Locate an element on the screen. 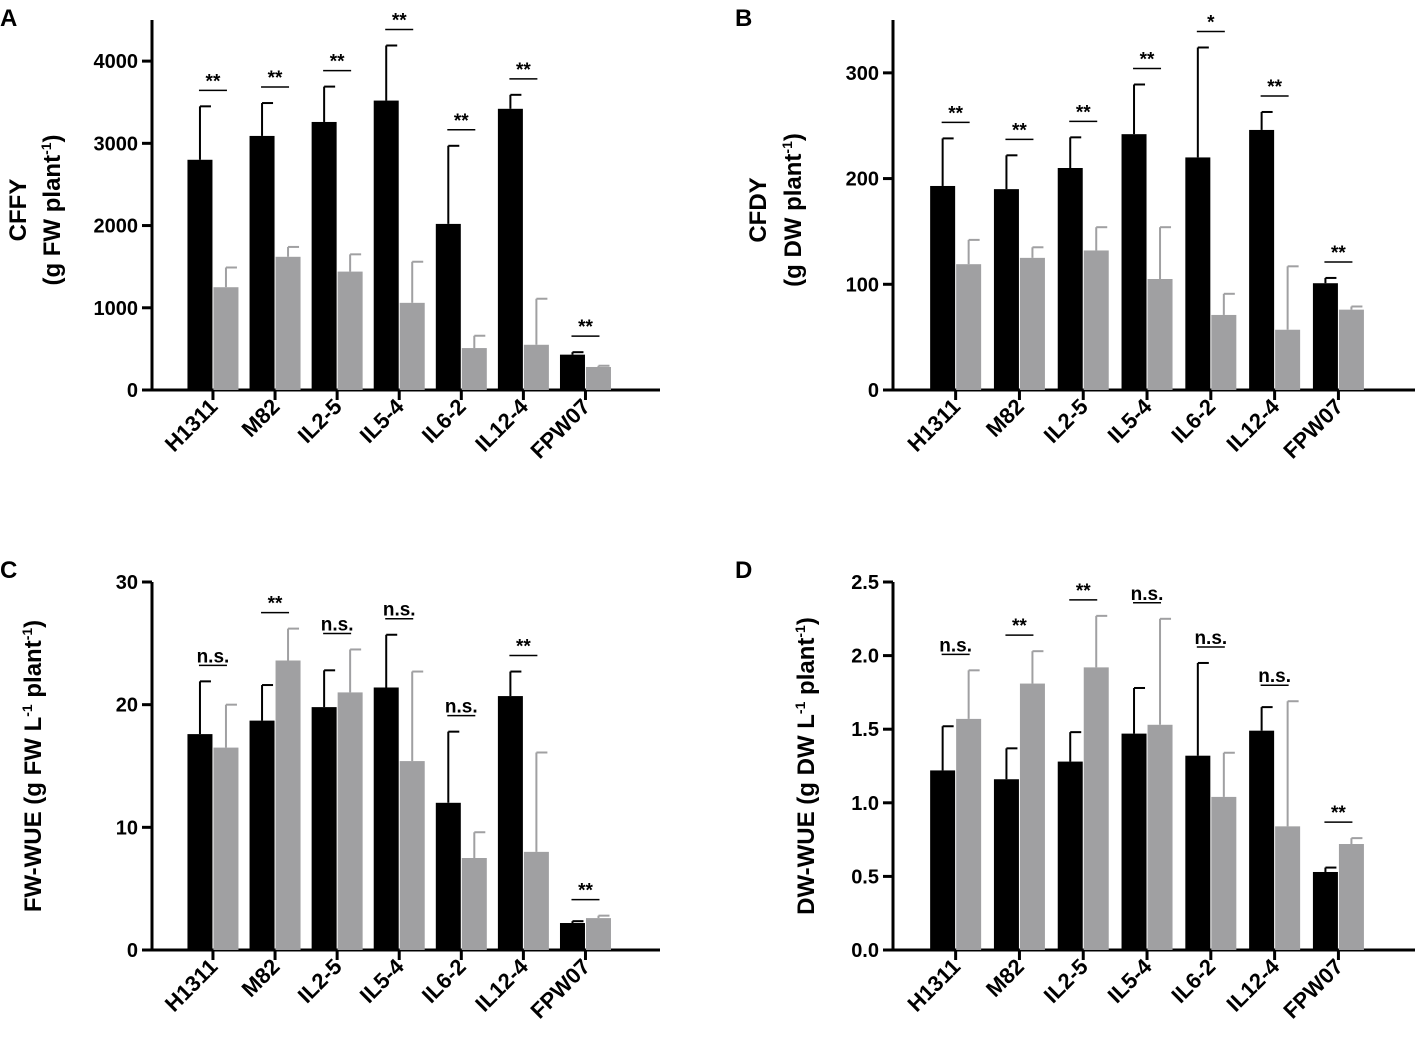  y-axis-title: FW-WUE (g FW L-1 plant-1) is located at coordinates (33, 766).